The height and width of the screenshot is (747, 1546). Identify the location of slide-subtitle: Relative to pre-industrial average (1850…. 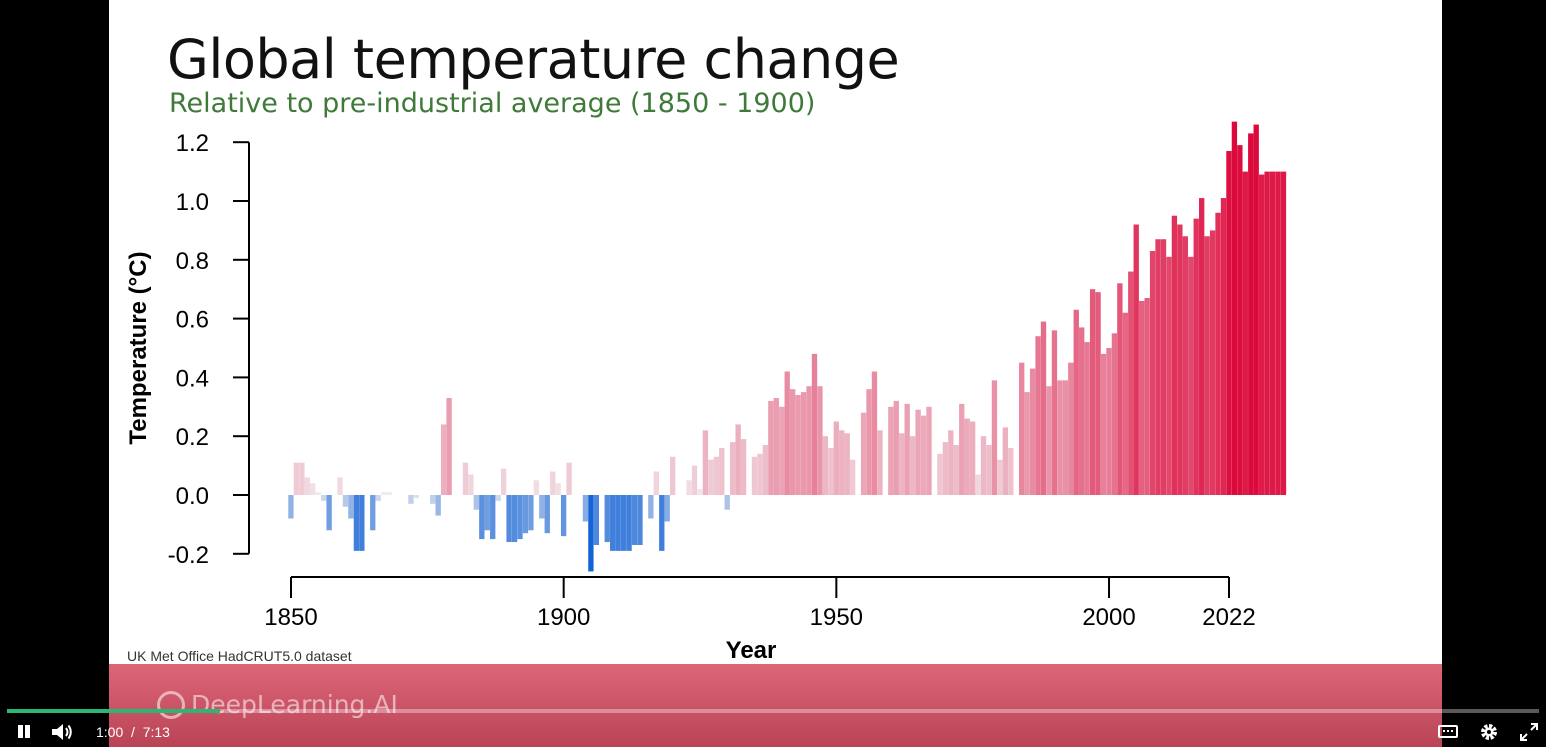
(492, 103).